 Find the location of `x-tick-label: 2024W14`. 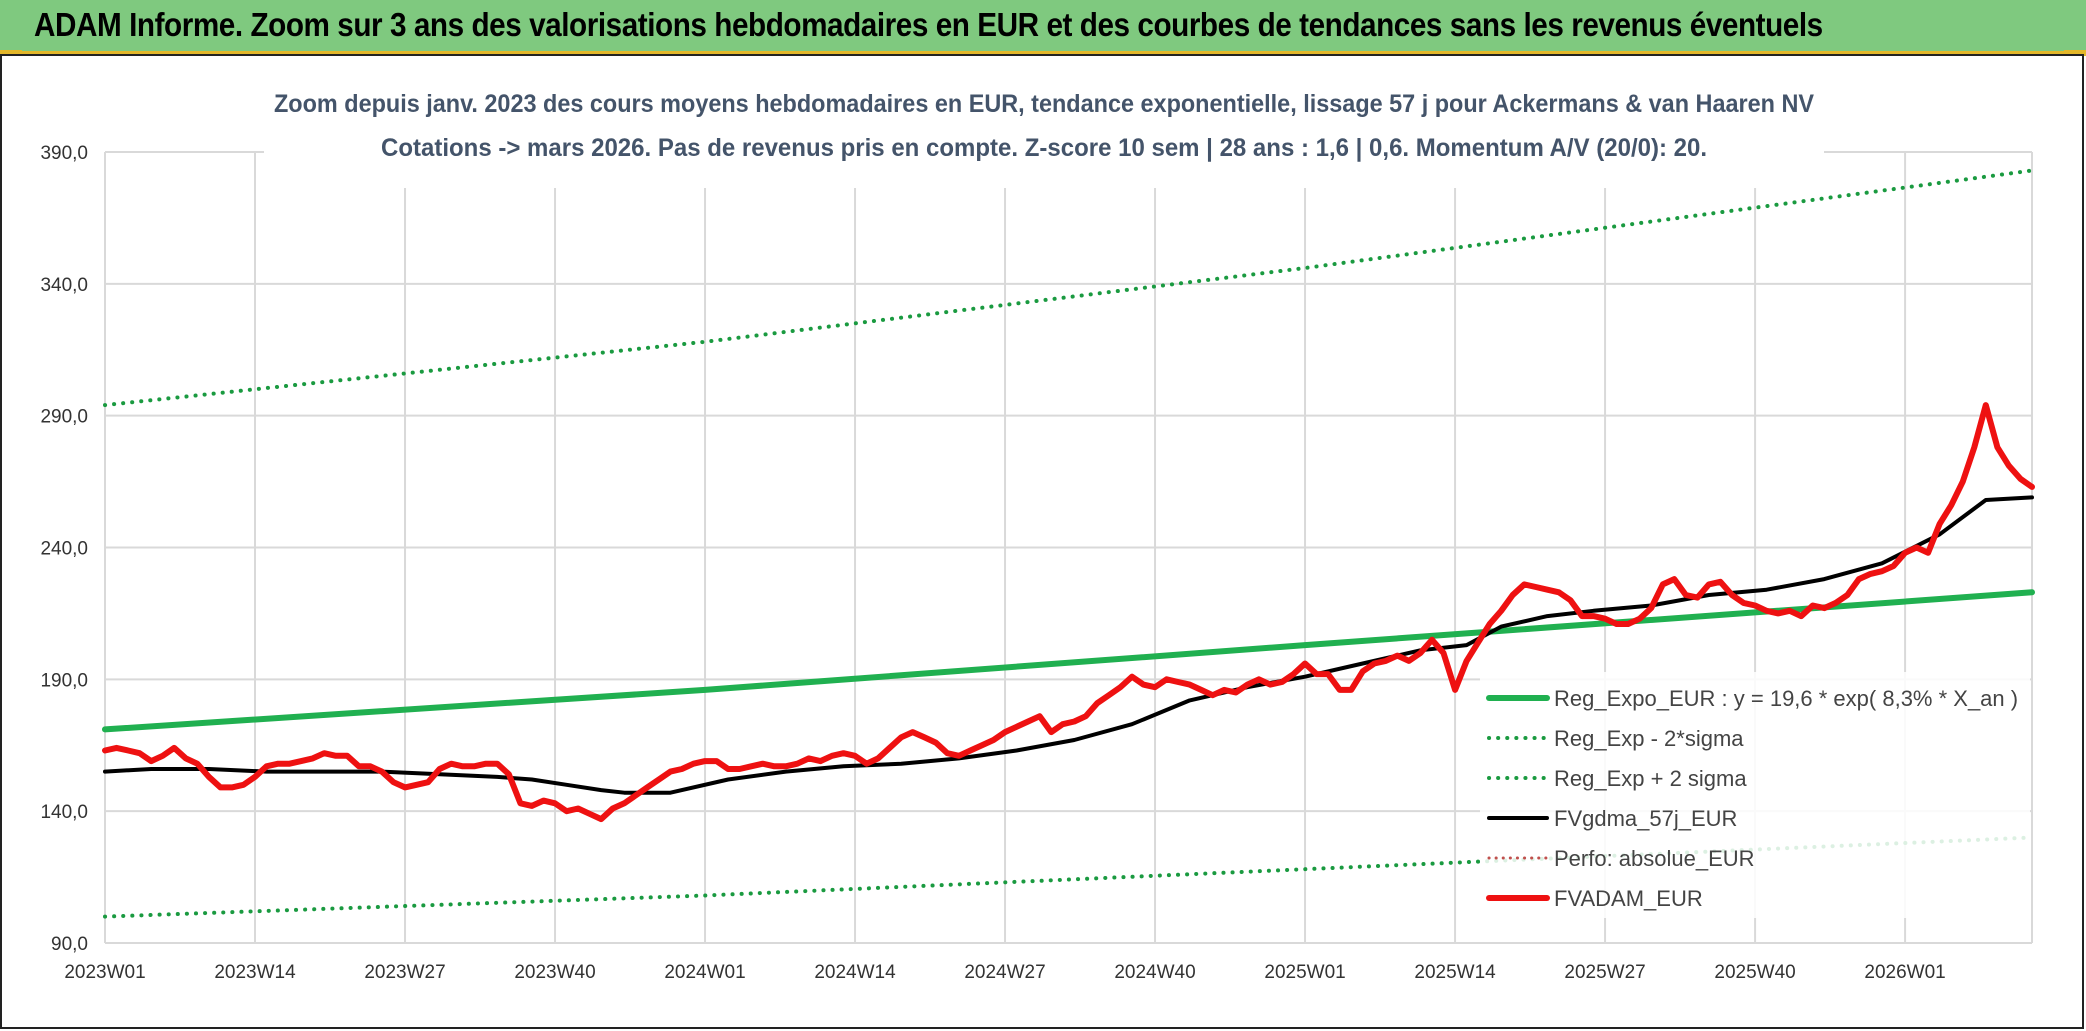

x-tick-label: 2024W14 is located at coordinates (855, 972).